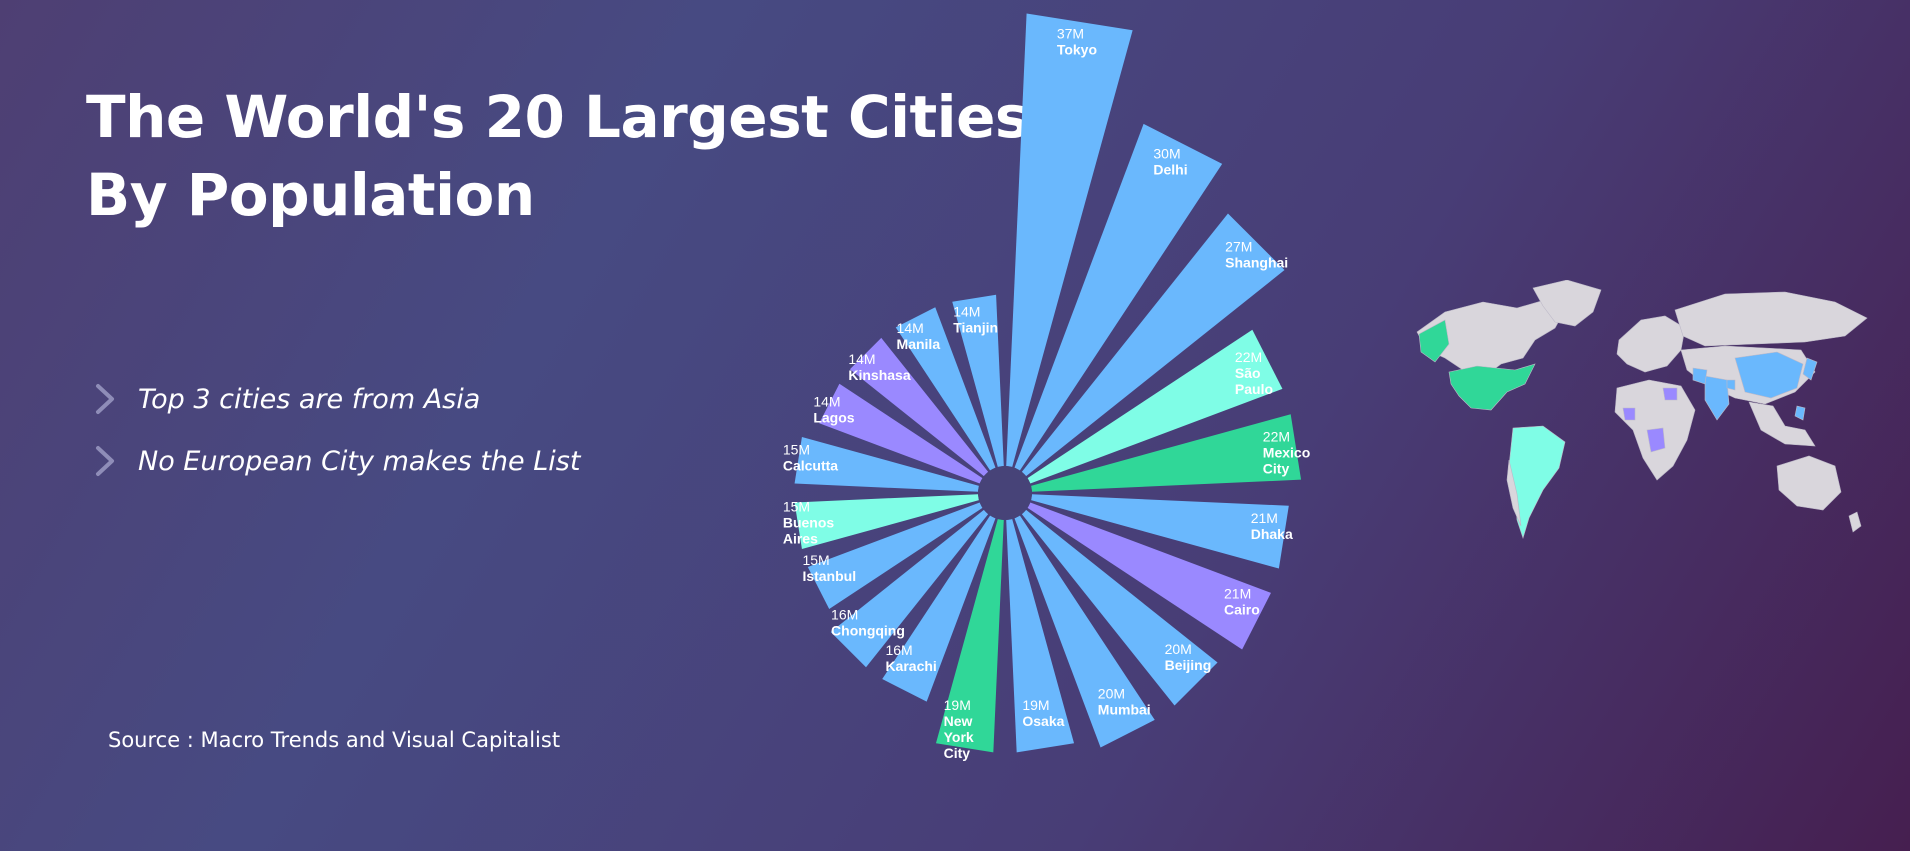  Describe the element at coordinates (359, 461) in the screenshot. I see `insight-text: No European City makes the List` at that location.